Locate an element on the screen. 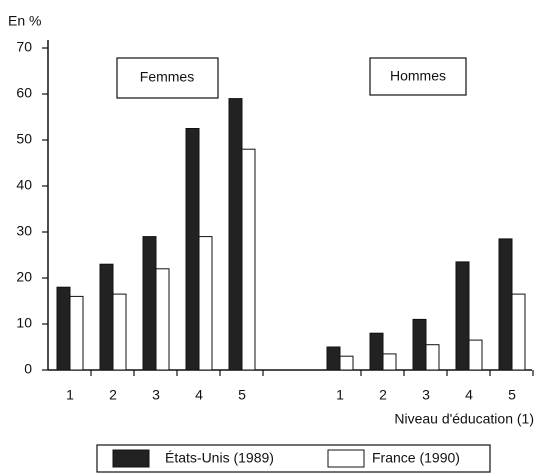 This screenshot has width=541, height=473. group-label: Femmes is located at coordinates (167, 77).